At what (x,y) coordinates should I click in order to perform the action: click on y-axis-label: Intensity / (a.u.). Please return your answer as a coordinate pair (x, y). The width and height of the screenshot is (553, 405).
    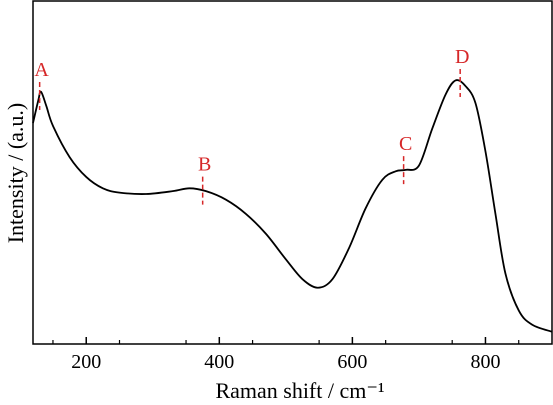
    Looking at the image, I should click on (15, 173).